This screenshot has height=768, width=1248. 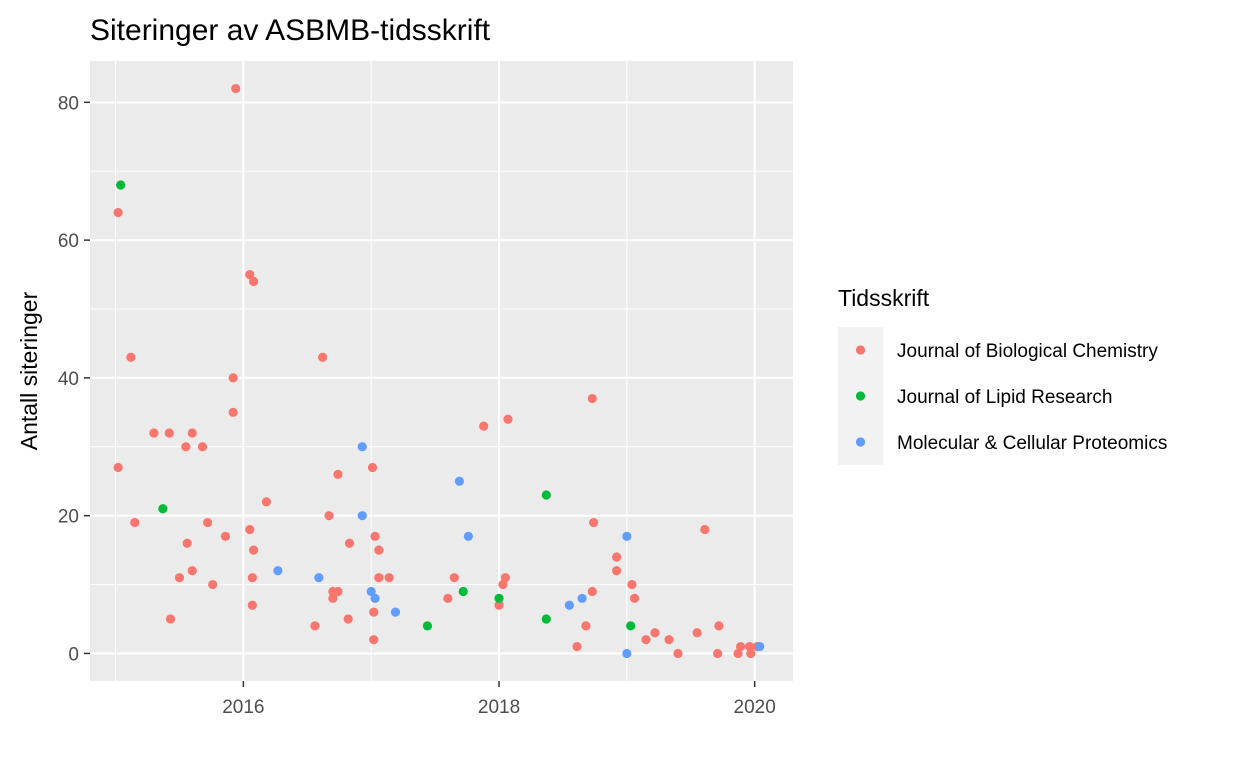 I want to click on legend-title: Tidsskrift, so click(x=884, y=298).